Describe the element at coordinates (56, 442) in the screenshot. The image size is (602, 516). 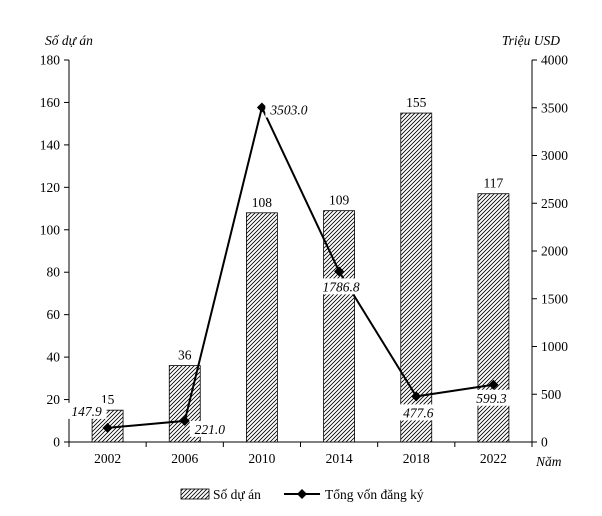
I see `left-tick-label: 0` at that location.